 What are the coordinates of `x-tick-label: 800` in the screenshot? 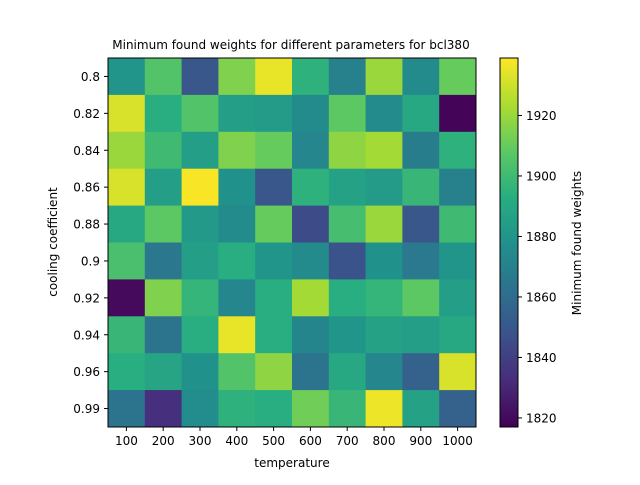 It's located at (384, 441).